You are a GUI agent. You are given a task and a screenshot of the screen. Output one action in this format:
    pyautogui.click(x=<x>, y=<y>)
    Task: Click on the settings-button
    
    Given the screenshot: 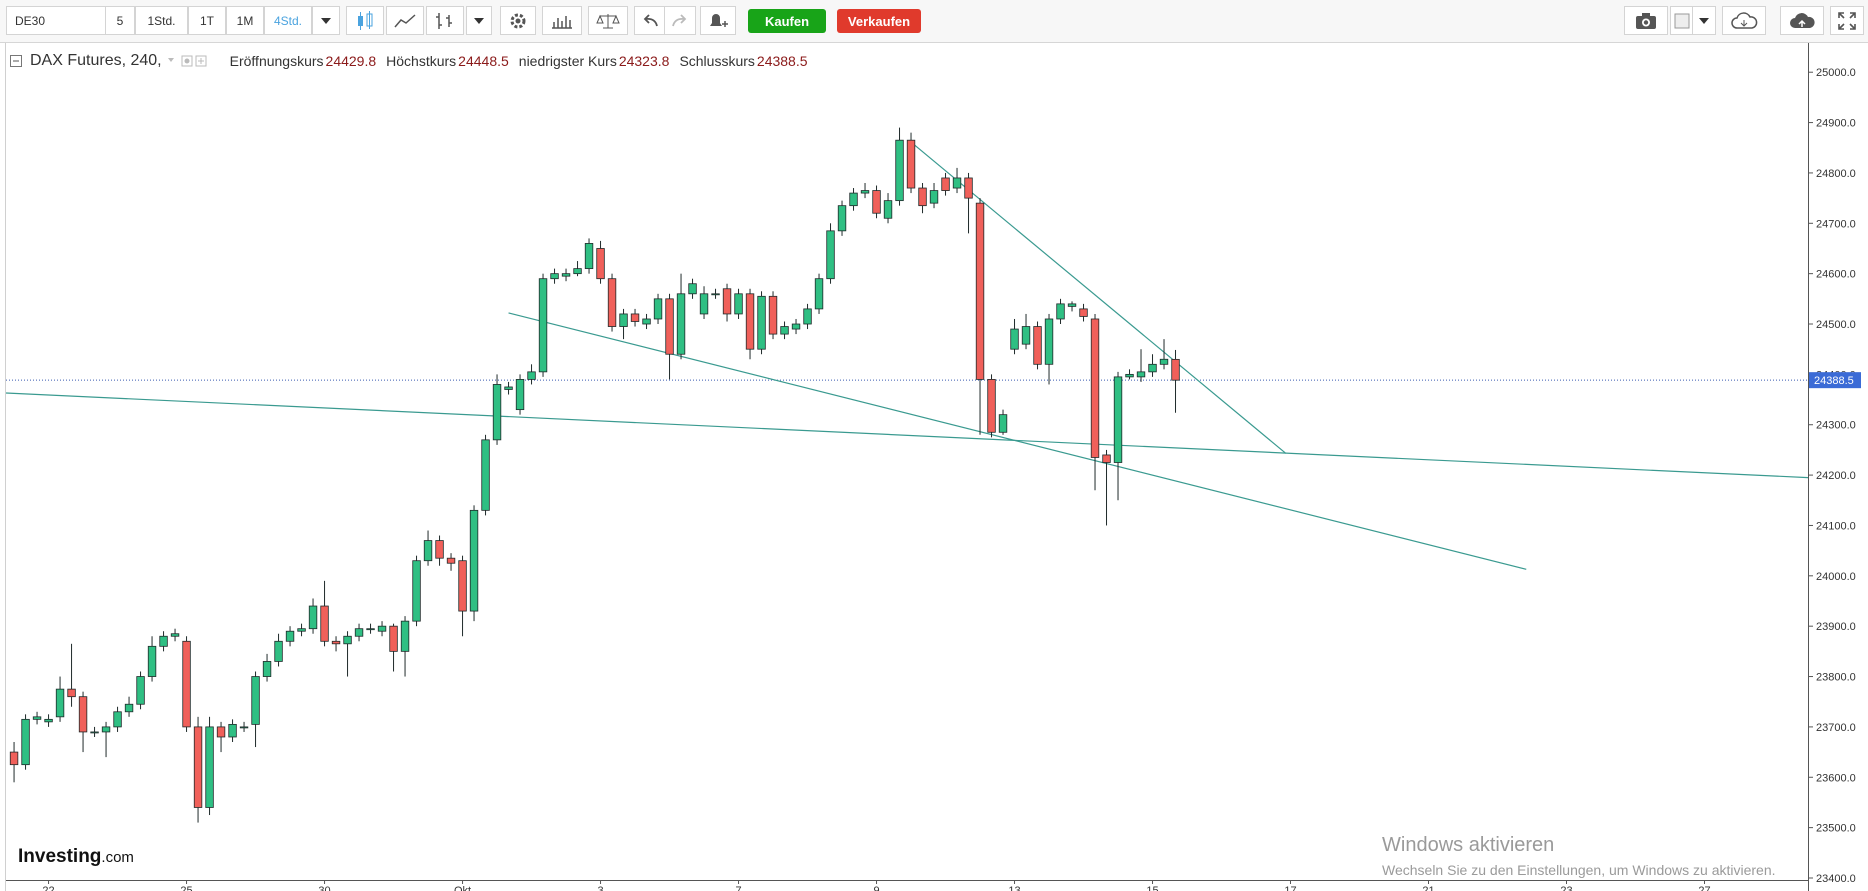 What is the action you would take?
    pyautogui.click(x=518, y=20)
    